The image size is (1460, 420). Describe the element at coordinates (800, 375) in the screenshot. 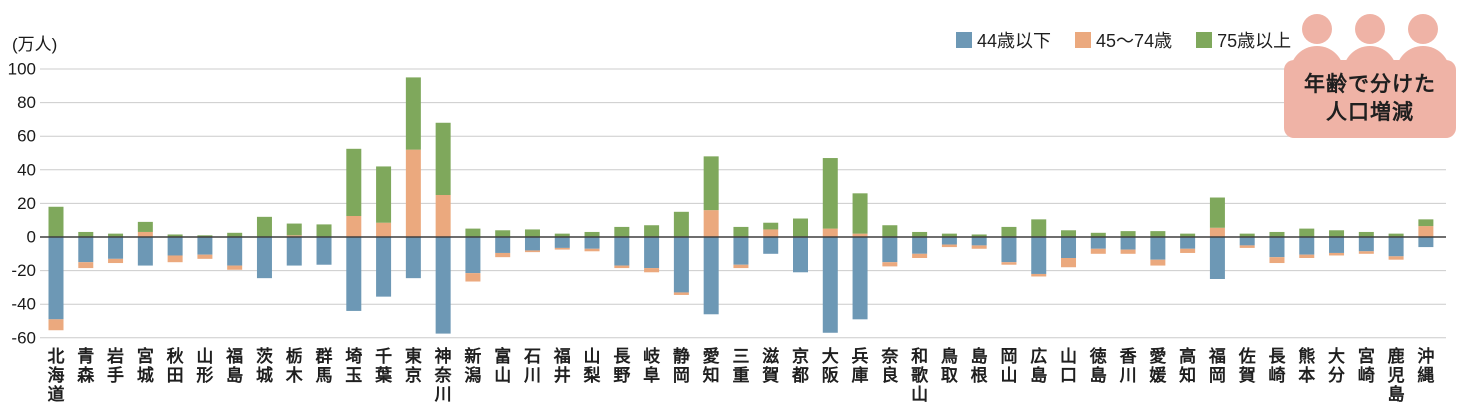

I see `x-axis-label: 都` at that location.